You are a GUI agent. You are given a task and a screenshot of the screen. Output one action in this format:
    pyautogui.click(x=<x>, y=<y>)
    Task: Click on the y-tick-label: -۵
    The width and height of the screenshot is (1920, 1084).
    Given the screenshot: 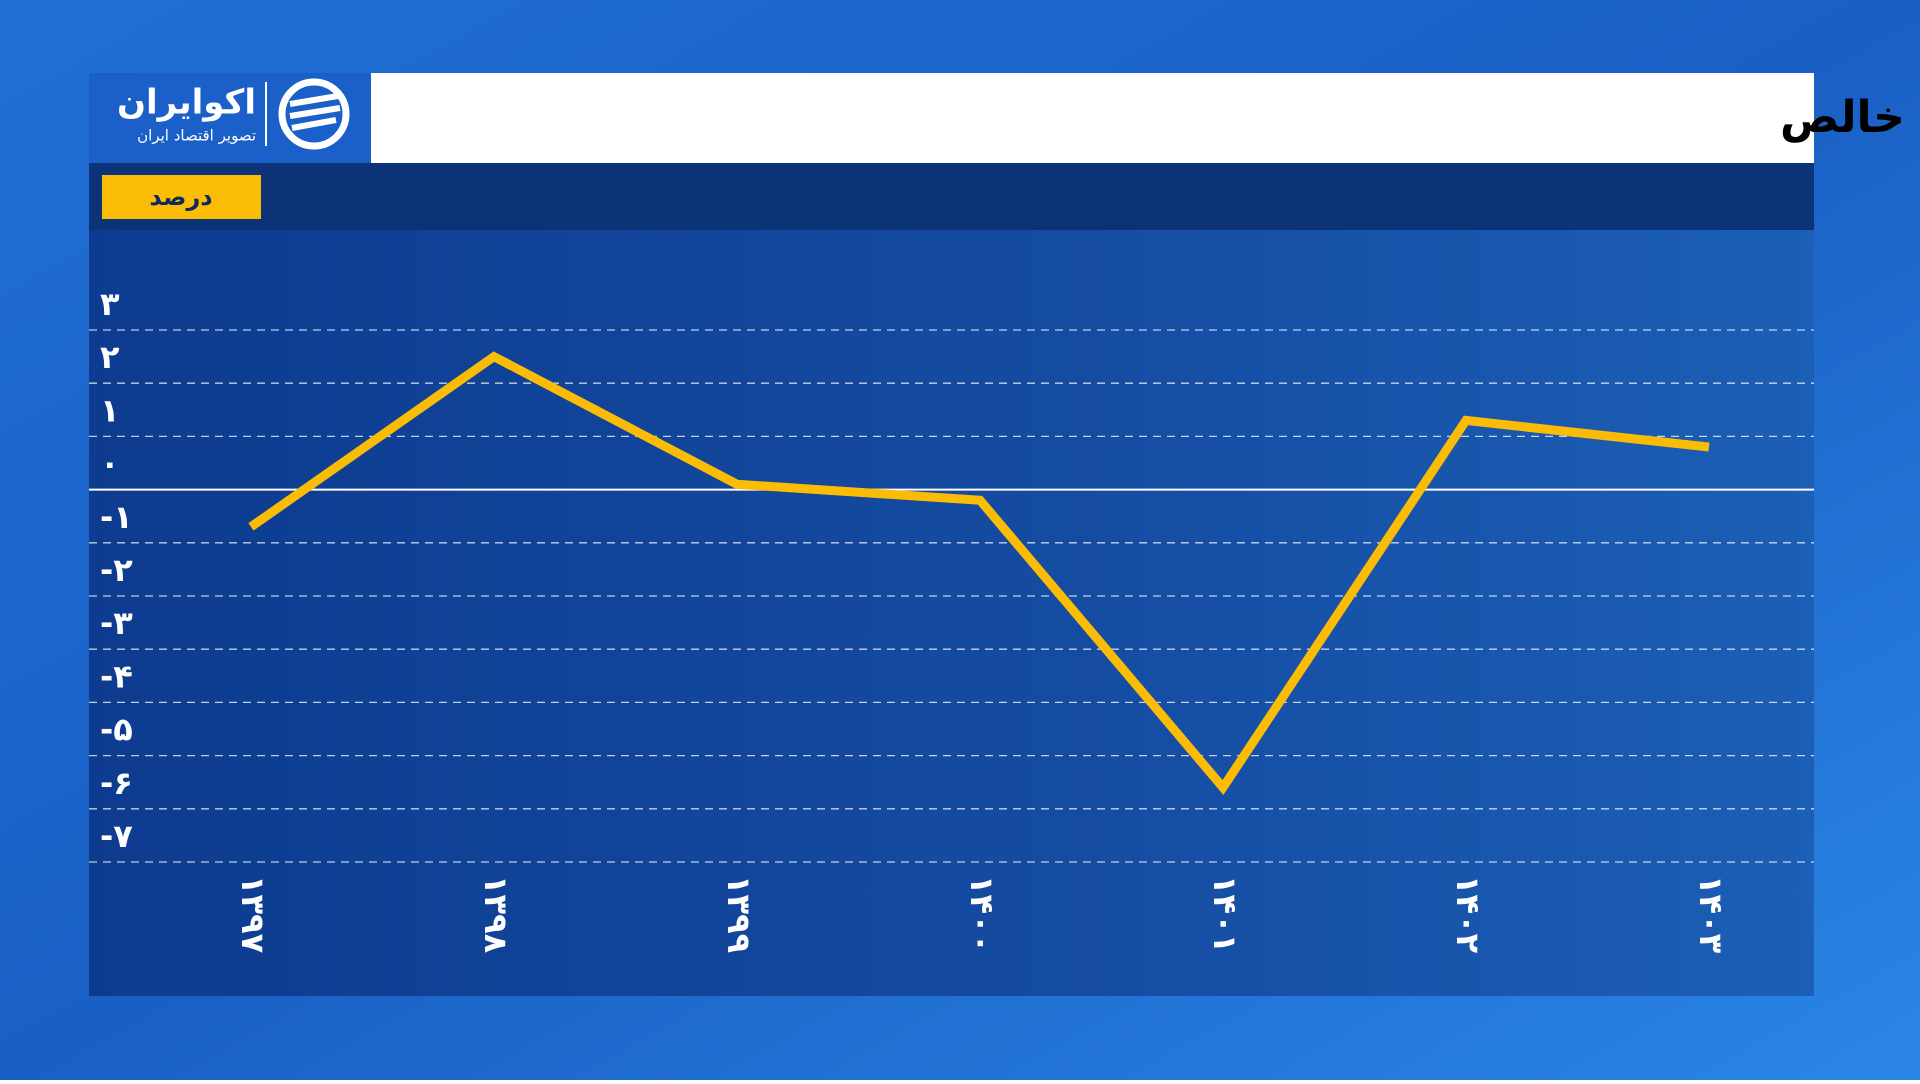 What is the action you would take?
    pyautogui.click(x=116, y=730)
    